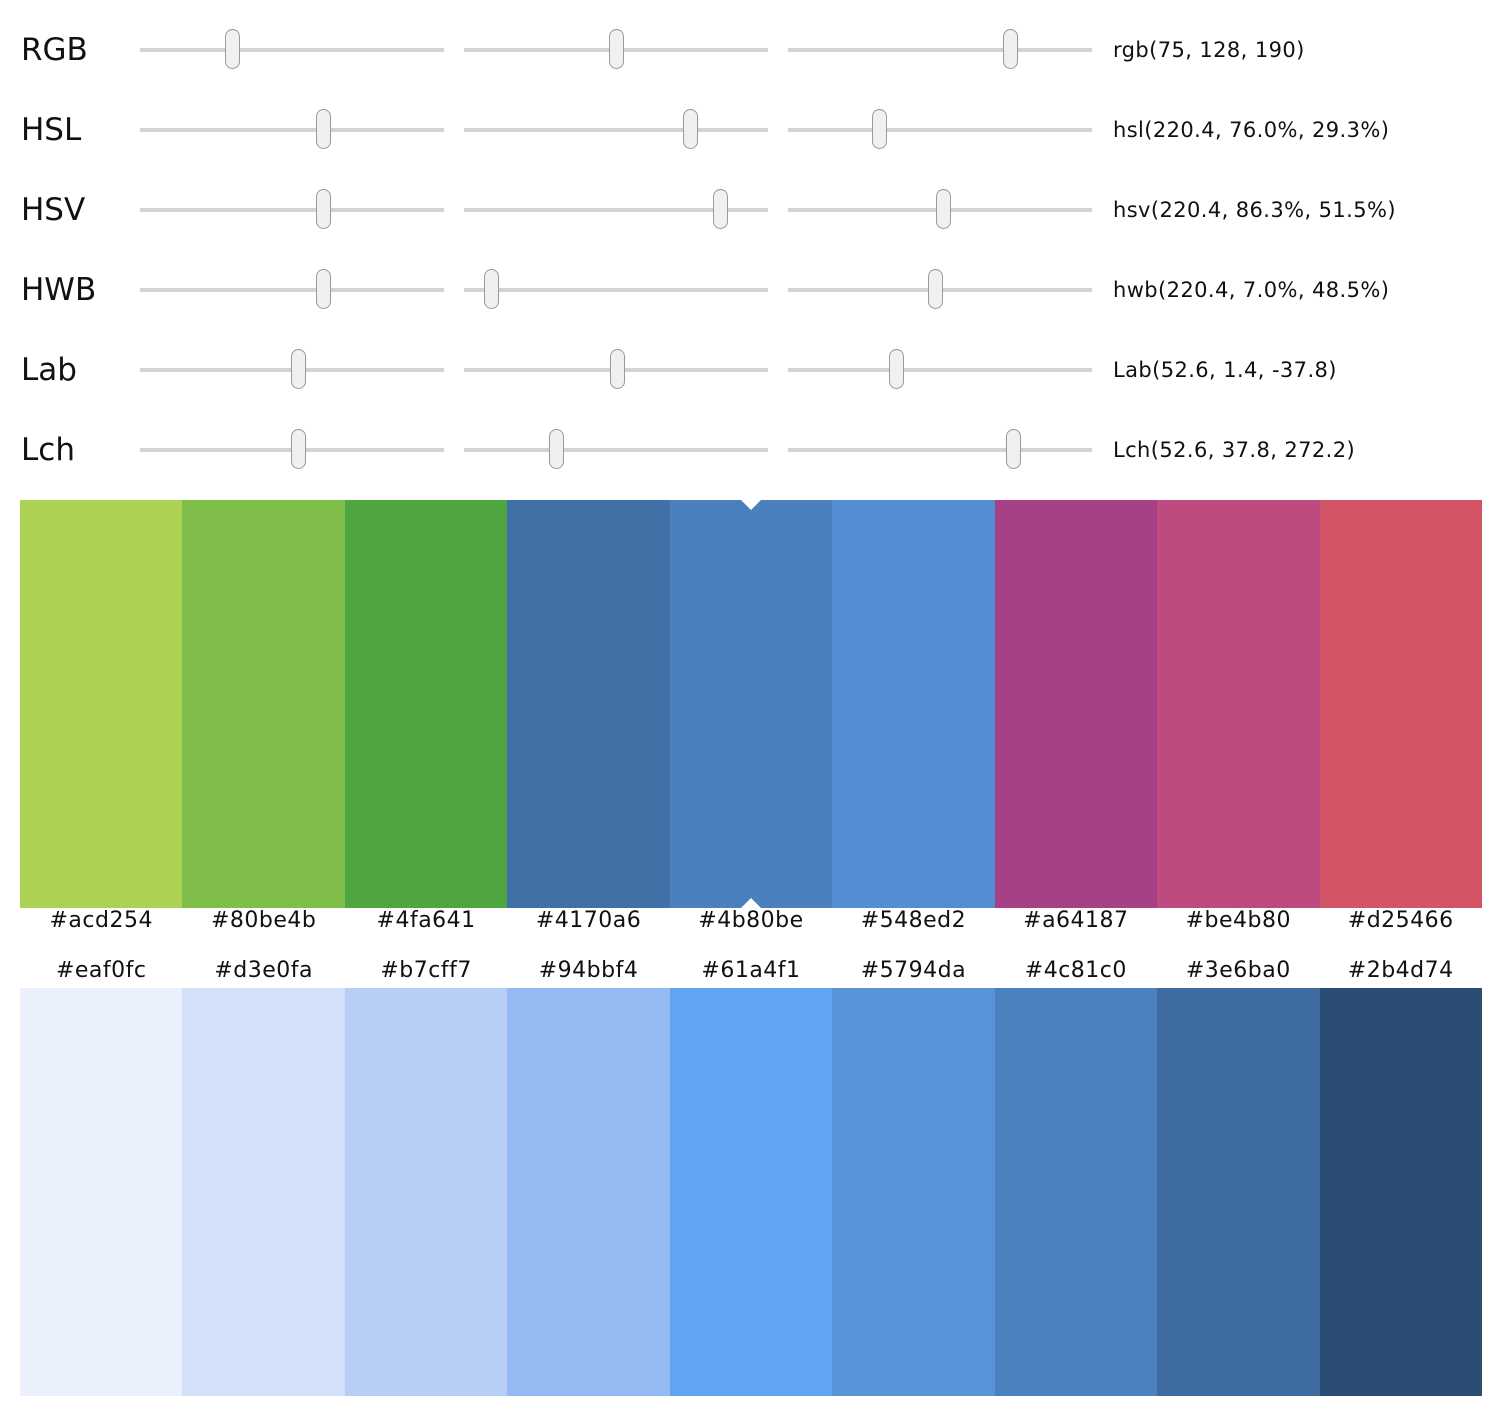 The image size is (1501, 1415). I want to click on slider-row-hwb: HWB hwb(220.4, 7.0%, 48.5%), so click(750, 290).